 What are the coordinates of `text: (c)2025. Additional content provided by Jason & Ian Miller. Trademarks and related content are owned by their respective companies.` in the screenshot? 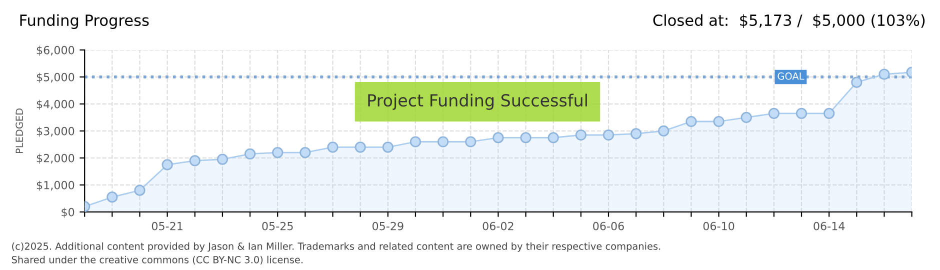 It's located at (336, 247).